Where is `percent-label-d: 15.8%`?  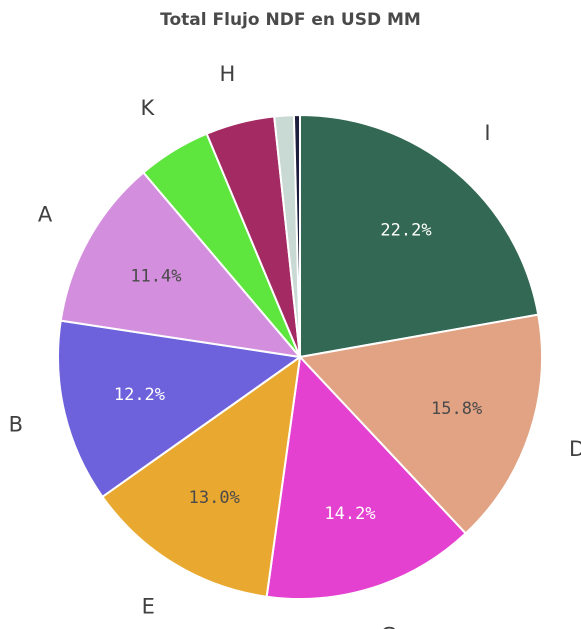 percent-label-d: 15.8% is located at coordinates (456, 409).